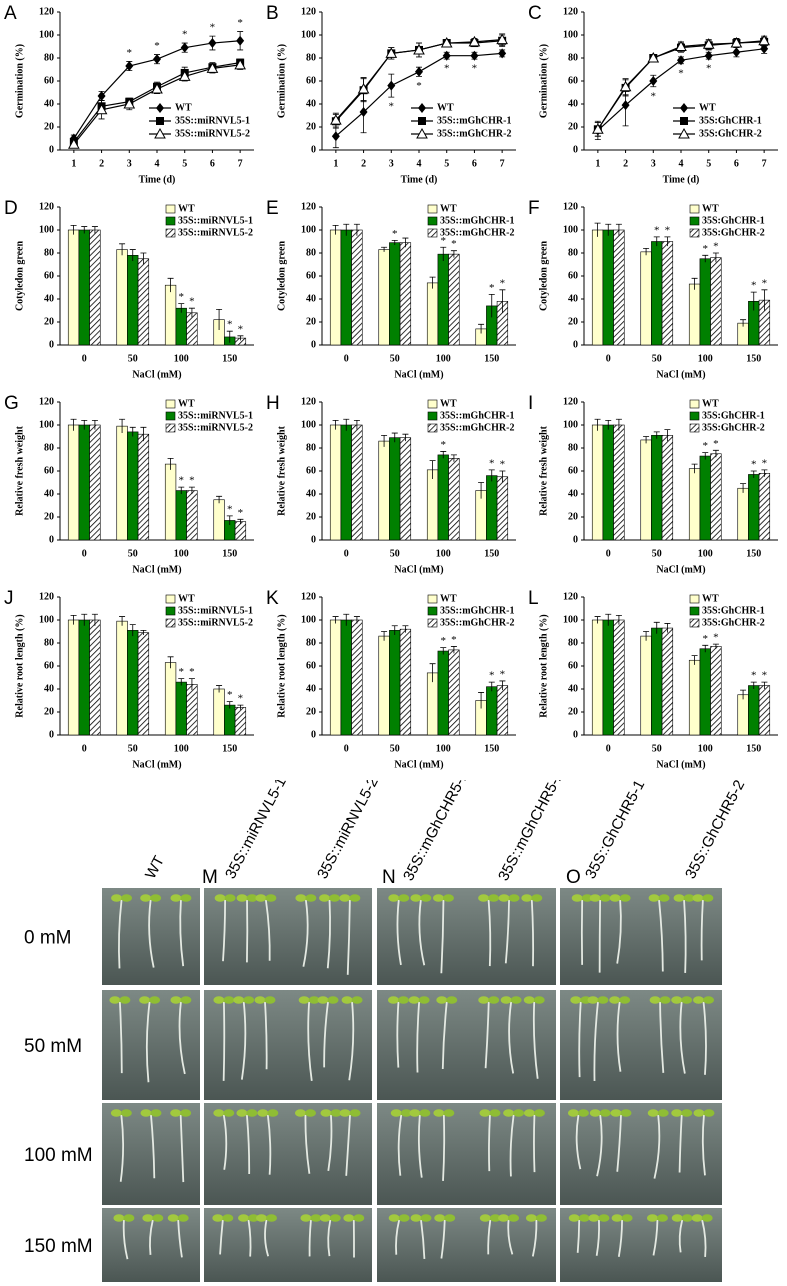 The height and width of the screenshot is (1286, 787). I want to click on y-tick-label: 80, so click(311, 642).